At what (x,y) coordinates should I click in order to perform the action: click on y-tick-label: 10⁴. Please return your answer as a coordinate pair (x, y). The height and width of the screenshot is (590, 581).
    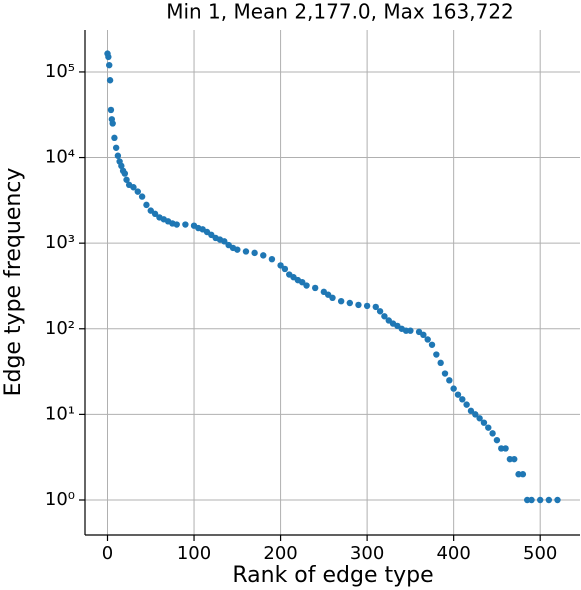
    Looking at the image, I should click on (60, 157).